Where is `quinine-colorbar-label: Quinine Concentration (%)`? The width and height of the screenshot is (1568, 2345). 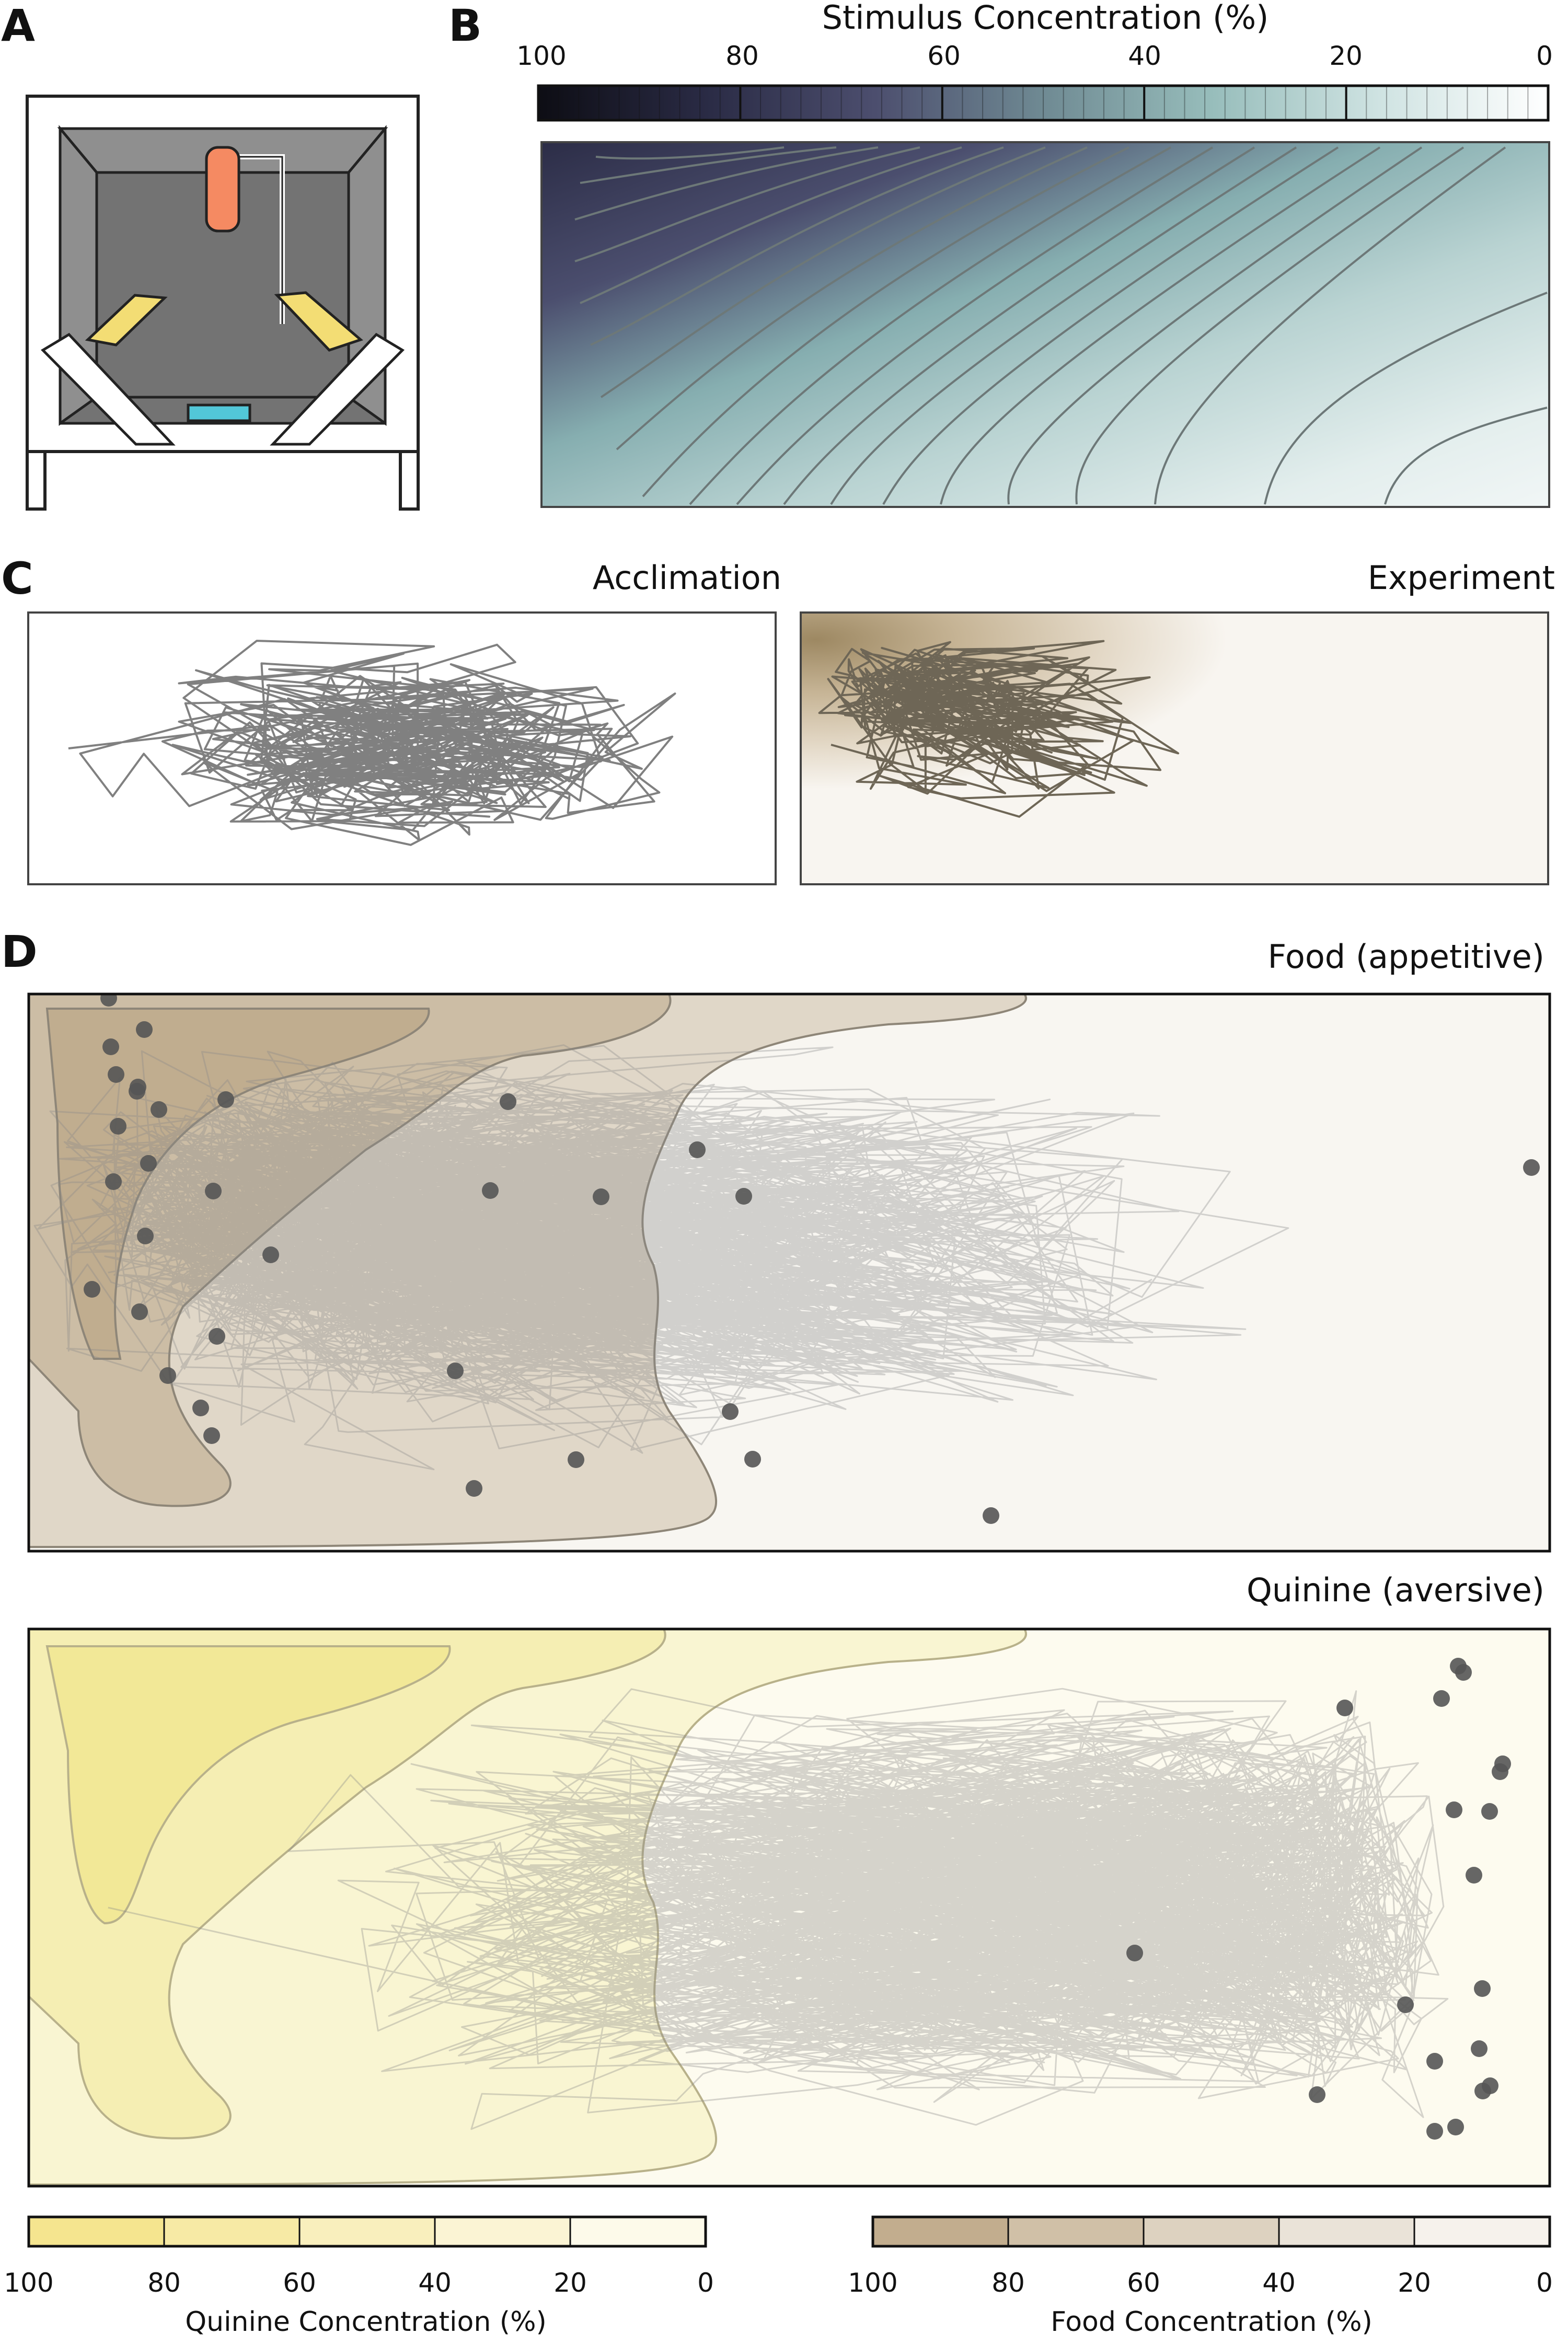
quinine-colorbar-label: Quinine Concentration (%) is located at coordinates (366, 2322).